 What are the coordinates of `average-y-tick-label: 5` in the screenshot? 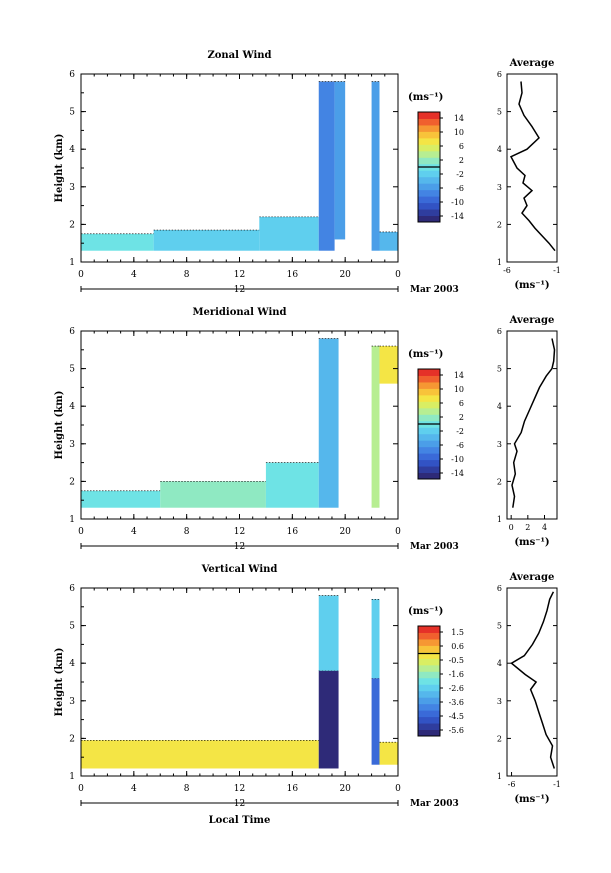 It's located at (499, 369).